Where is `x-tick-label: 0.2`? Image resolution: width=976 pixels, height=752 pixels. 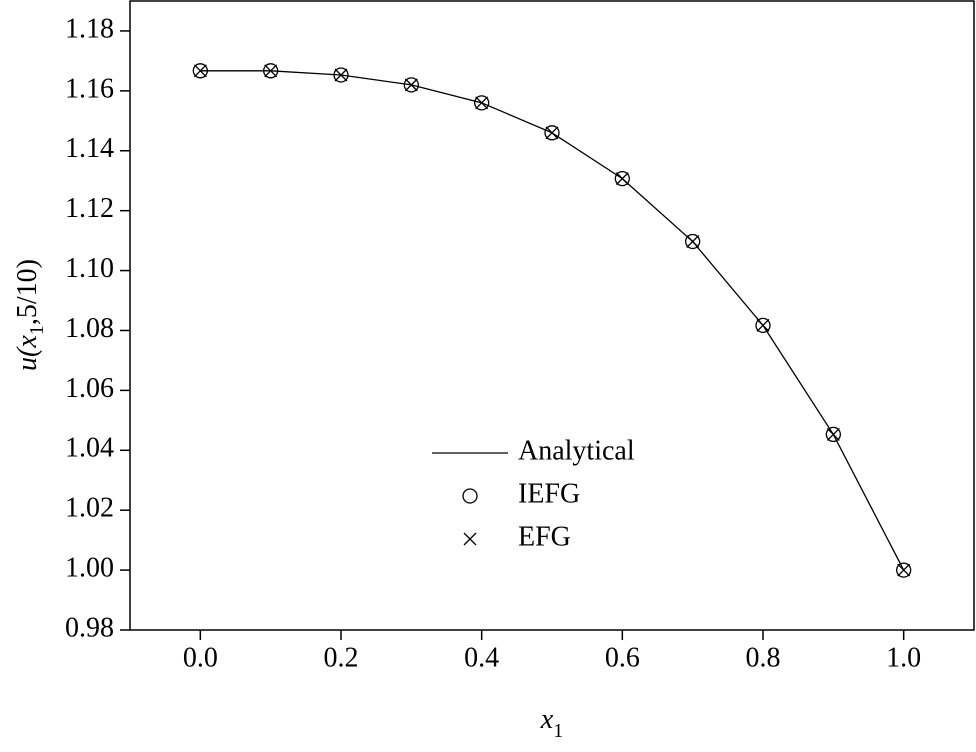
x-tick-label: 0.2 is located at coordinates (341, 657).